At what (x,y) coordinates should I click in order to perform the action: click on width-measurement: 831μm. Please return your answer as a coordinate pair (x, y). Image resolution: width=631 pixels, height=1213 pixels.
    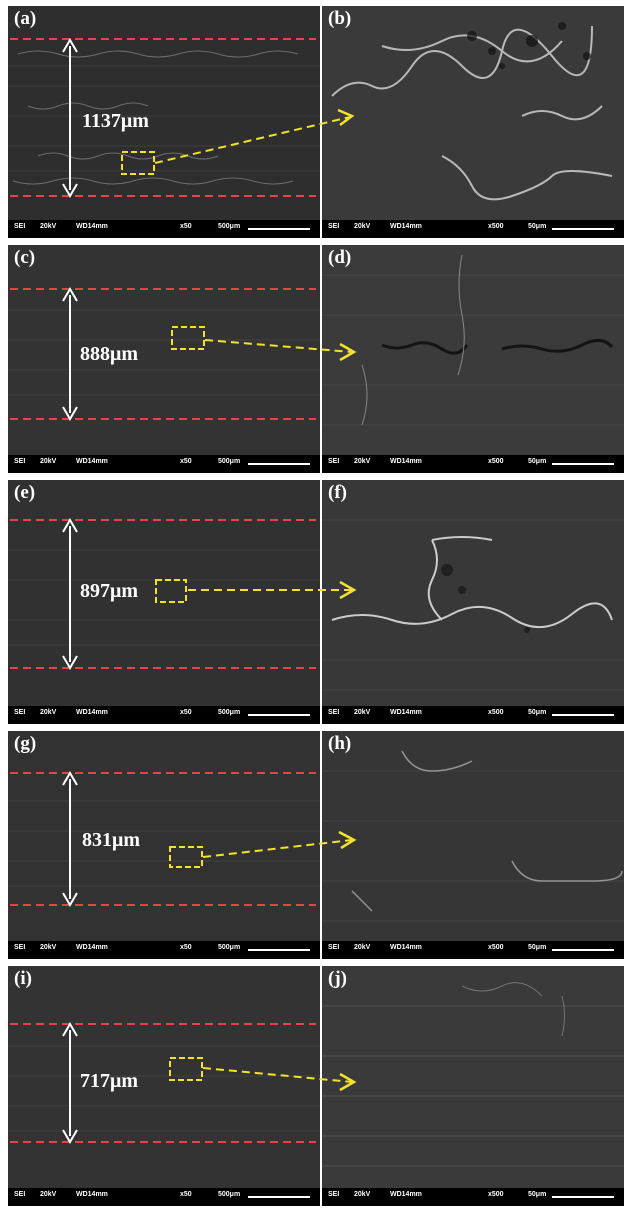
    Looking at the image, I should click on (111, 840).